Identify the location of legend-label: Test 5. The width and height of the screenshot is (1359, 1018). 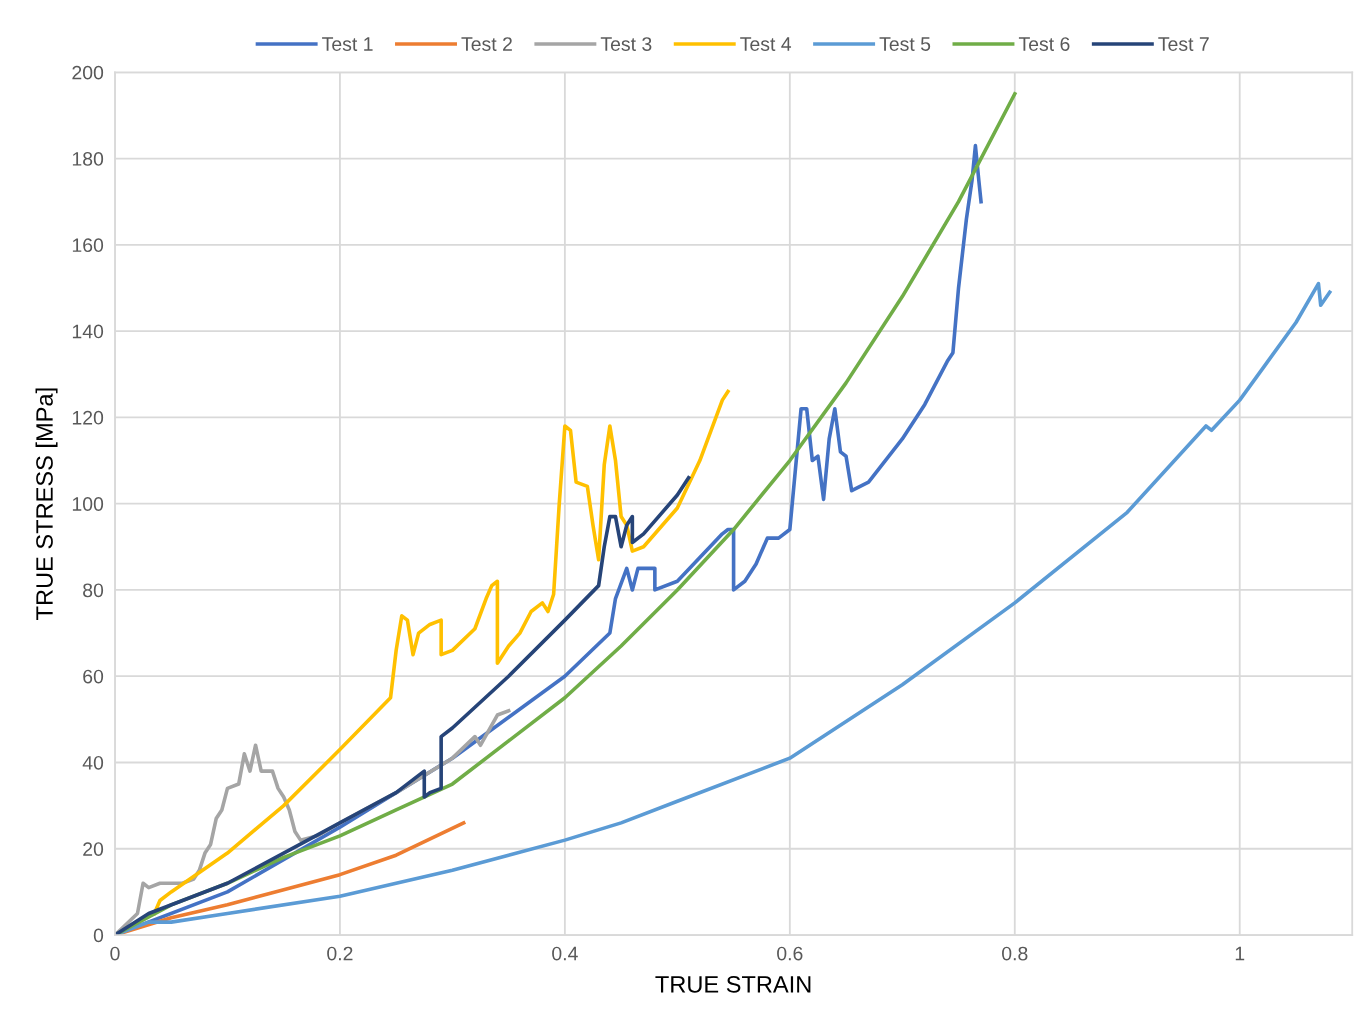
(905, 44).